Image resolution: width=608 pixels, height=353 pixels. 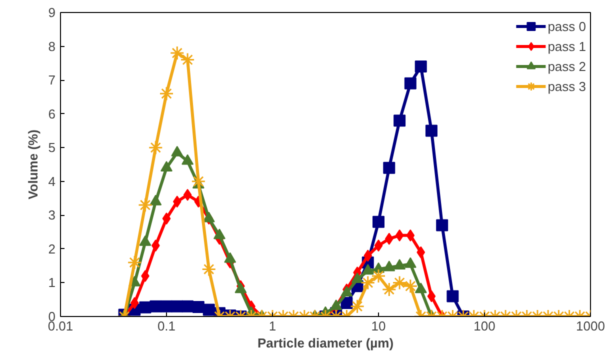 I want to click on x-axis-title: Particle diameter (µm), so click(x=325, y=343).